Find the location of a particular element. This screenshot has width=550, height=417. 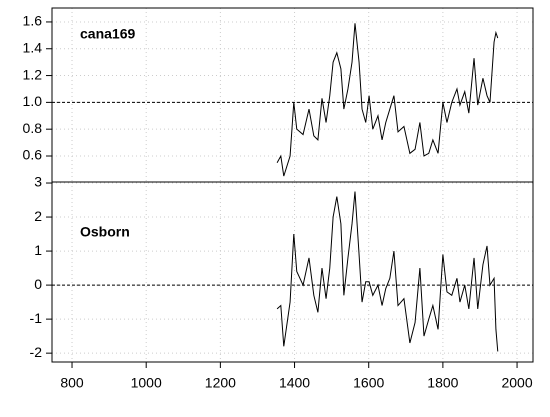

y-tick-label: 1.0 is located at coordinates (33, 101).